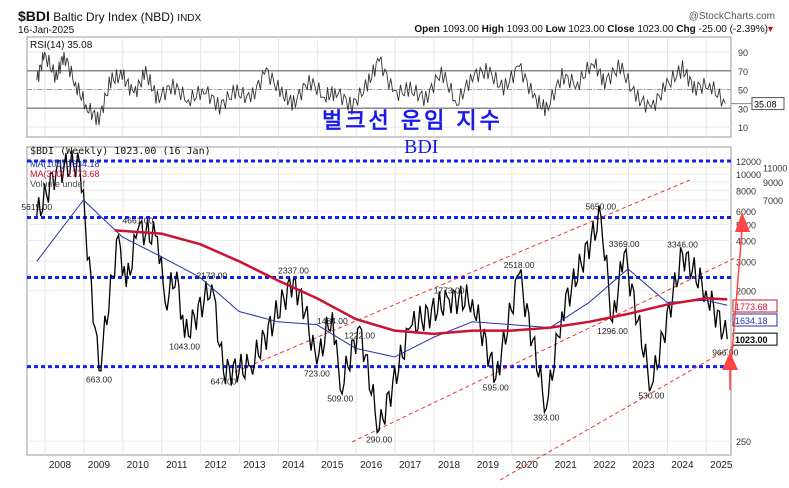 The height and width of the screenshot is (488, 789). I want to click on price-title: $BDI (Weekly) 1023.00 (16 Jan), so click(120, 151).